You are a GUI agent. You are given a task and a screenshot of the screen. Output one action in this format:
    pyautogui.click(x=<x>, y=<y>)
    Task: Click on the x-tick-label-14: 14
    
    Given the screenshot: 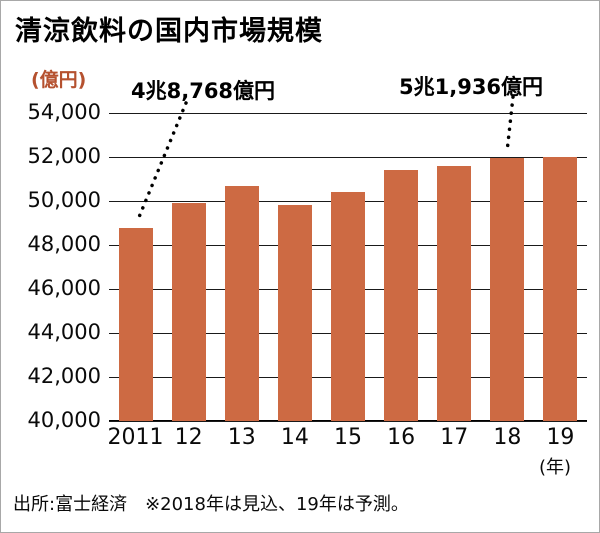 What is the action you would take?
    pyautogui.click(x=294, y=437)
    